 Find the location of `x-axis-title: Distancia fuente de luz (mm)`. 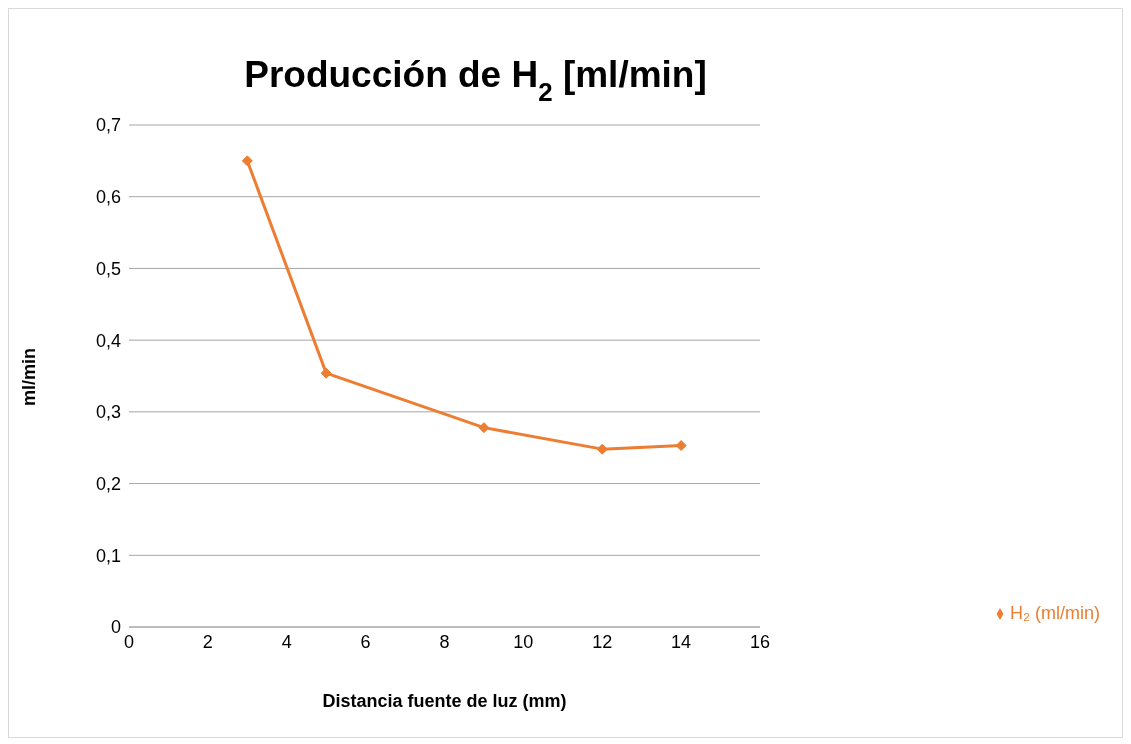

x-axis-title: Distancia fuente de luz (mm) is located at coordinates (444, 701).